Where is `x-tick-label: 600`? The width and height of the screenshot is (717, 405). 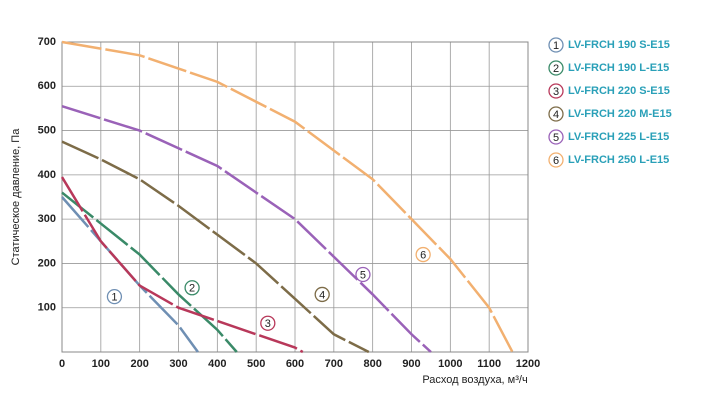
x-tick-label: 600 is located at coordinates (295, 364).